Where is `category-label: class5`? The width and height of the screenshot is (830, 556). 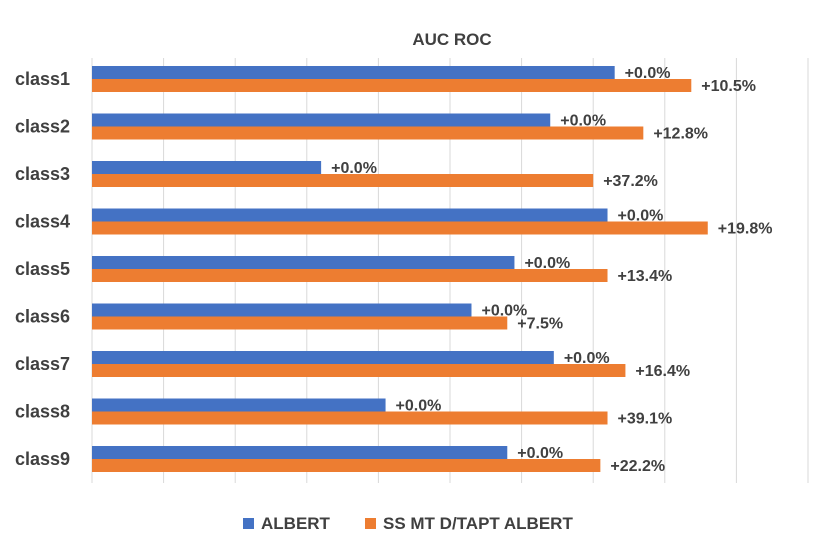
category-label: class5 is located at coordinates (42, 269).